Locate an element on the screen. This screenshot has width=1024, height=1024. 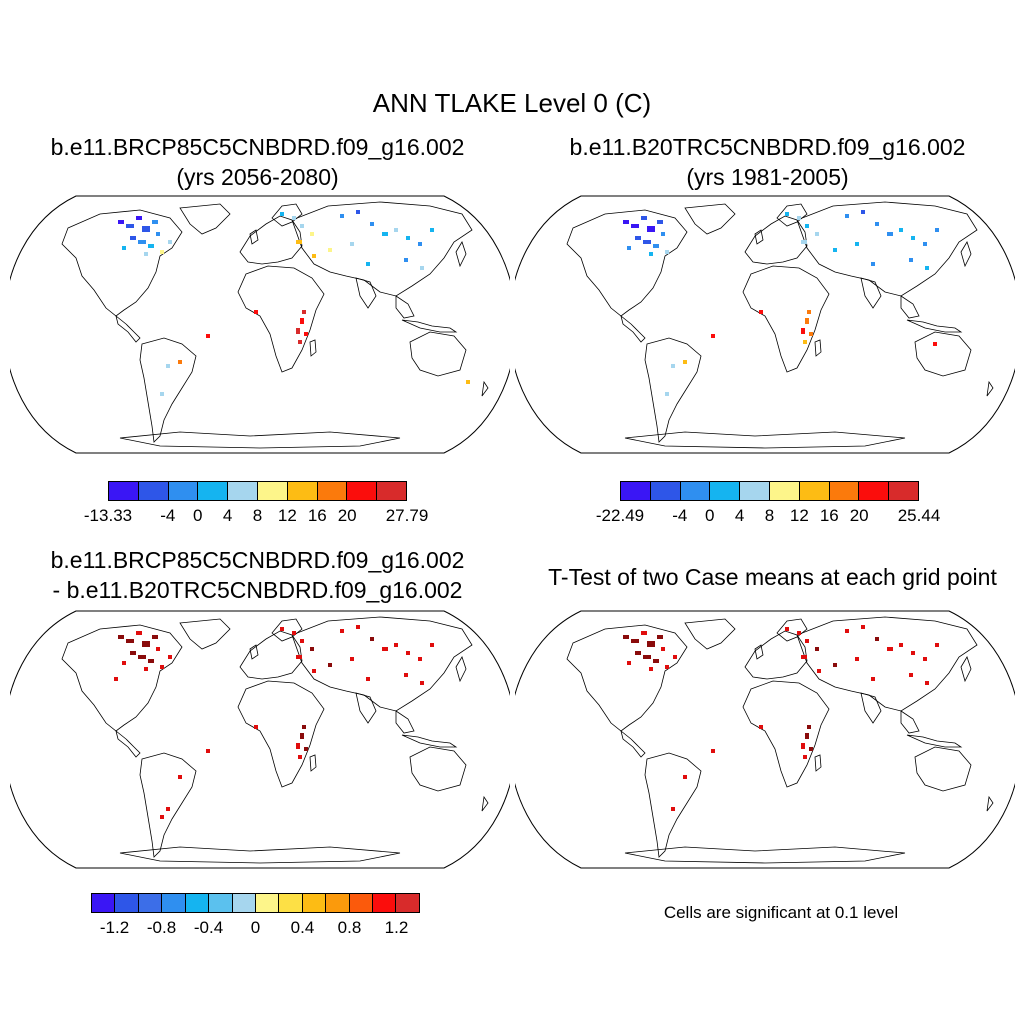
colorbar-tick-label: -4 is located at coordinates (680, 515).